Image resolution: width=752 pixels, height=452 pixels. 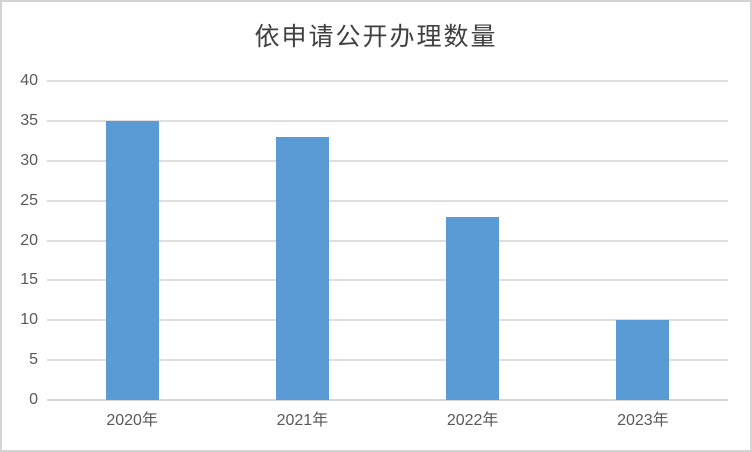 What do you see at coordinates (132, 260) in the screenshot?
I see `bar-2020年` at bounding box center [132, 260].